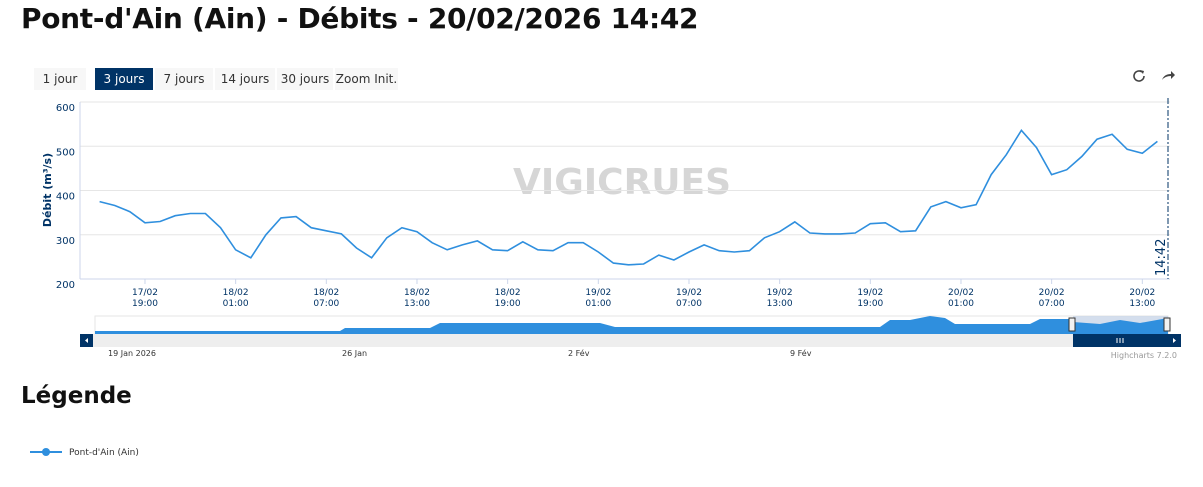 The width and height of the screenshot is (1203, 487). Describe the element at coordinates (1161, 257) in the screenshot. I see `plot-line-label: 14:42` at that location.